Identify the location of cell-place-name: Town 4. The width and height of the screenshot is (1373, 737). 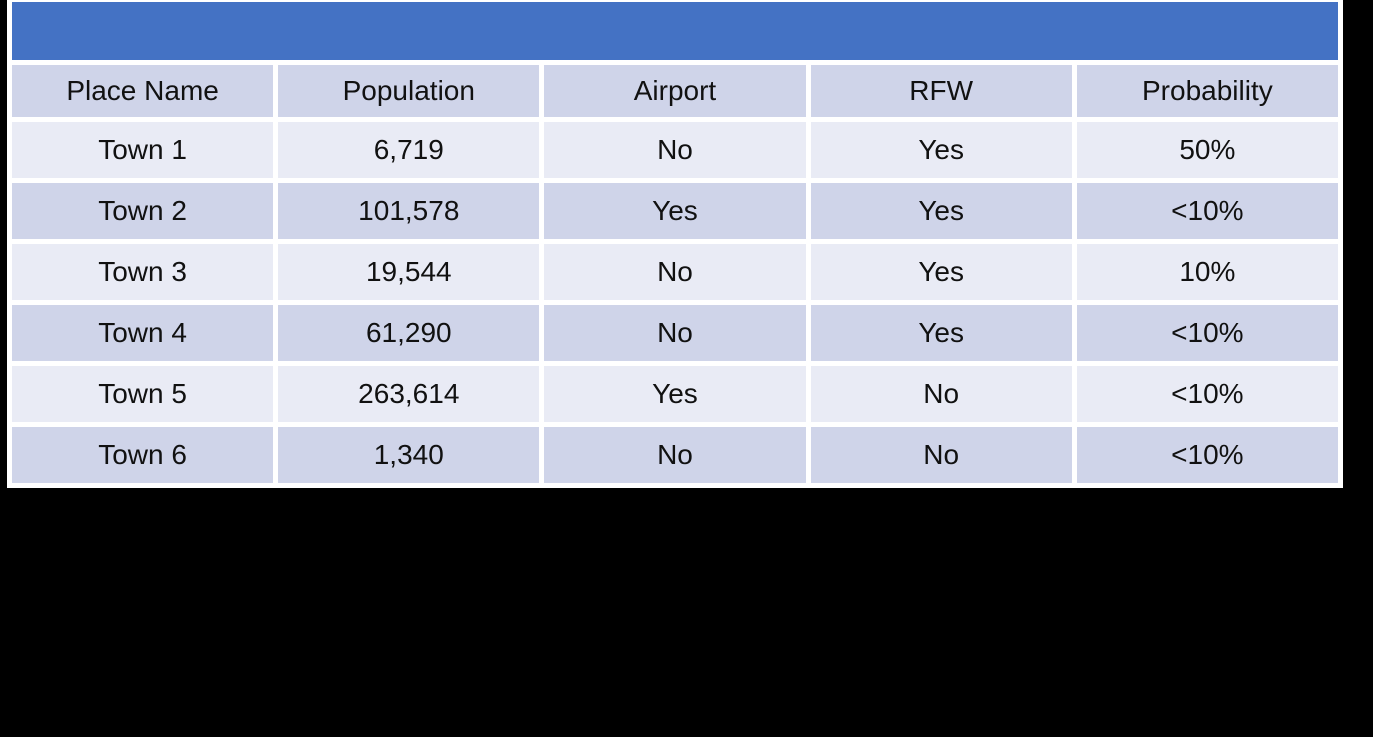
(143, 333).